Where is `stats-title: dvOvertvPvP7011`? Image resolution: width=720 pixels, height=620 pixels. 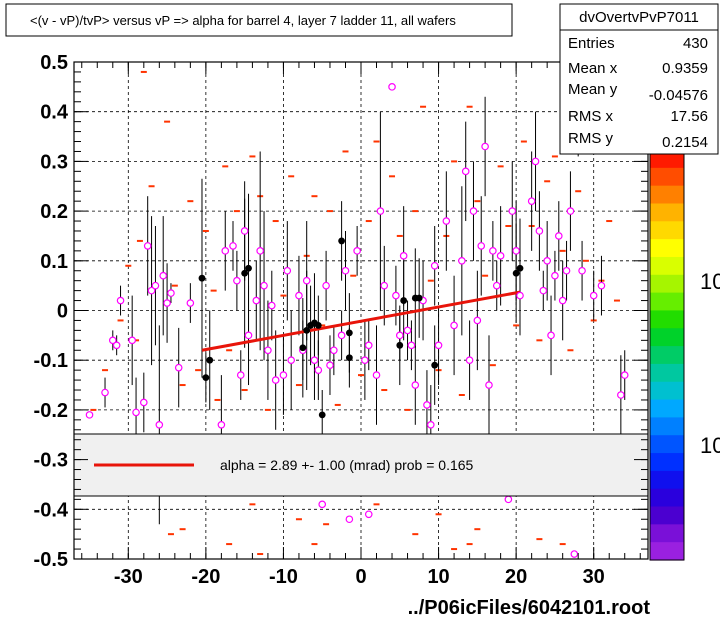 stats-title: dvOvertvPvP7011 is located at coordinates (639, 17).